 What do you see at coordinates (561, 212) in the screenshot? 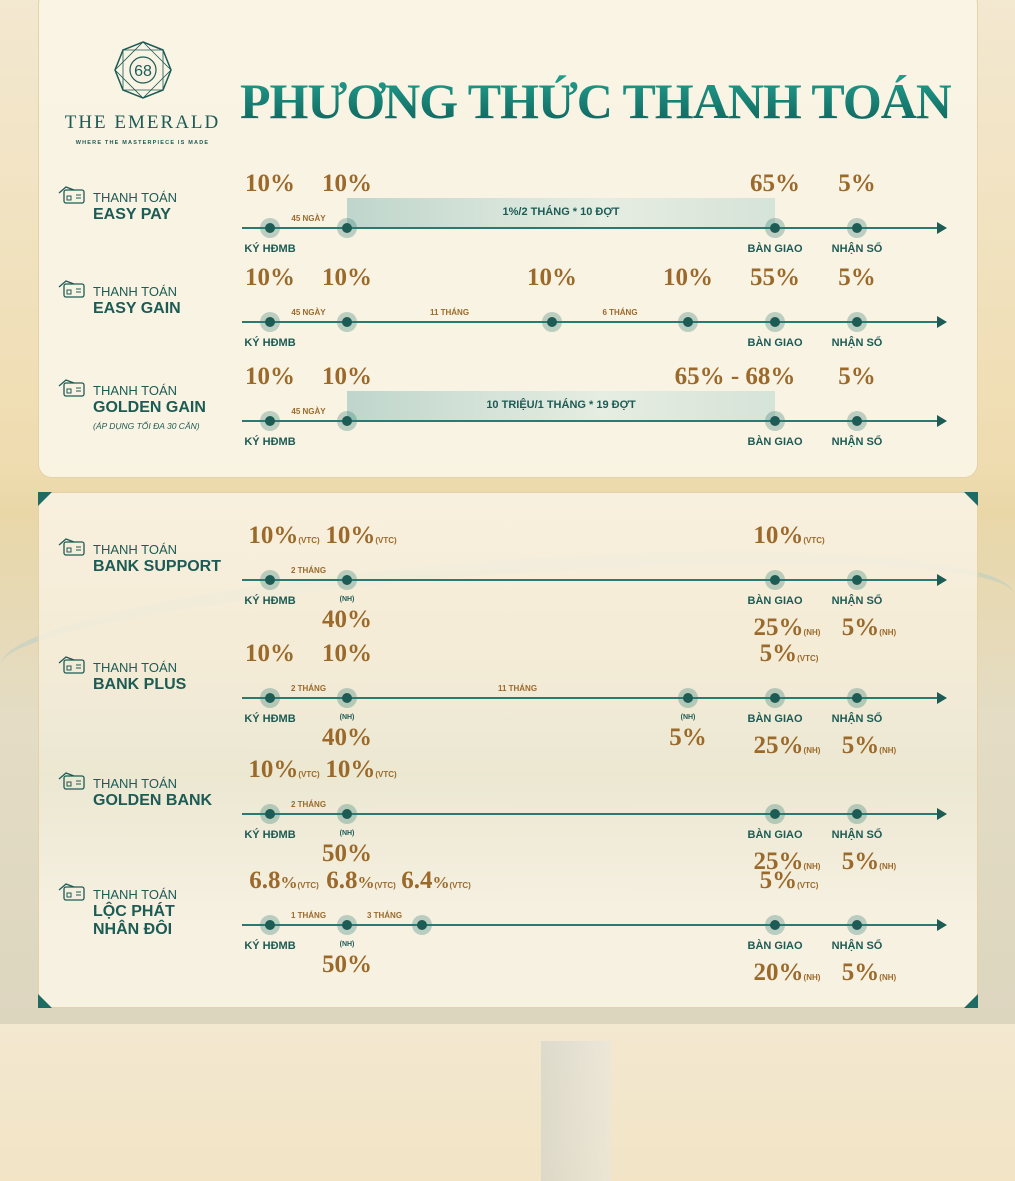
I see `band-text: 1%/2 THÁNG * 10 ĐỢT` at bounding box center [561, 212].